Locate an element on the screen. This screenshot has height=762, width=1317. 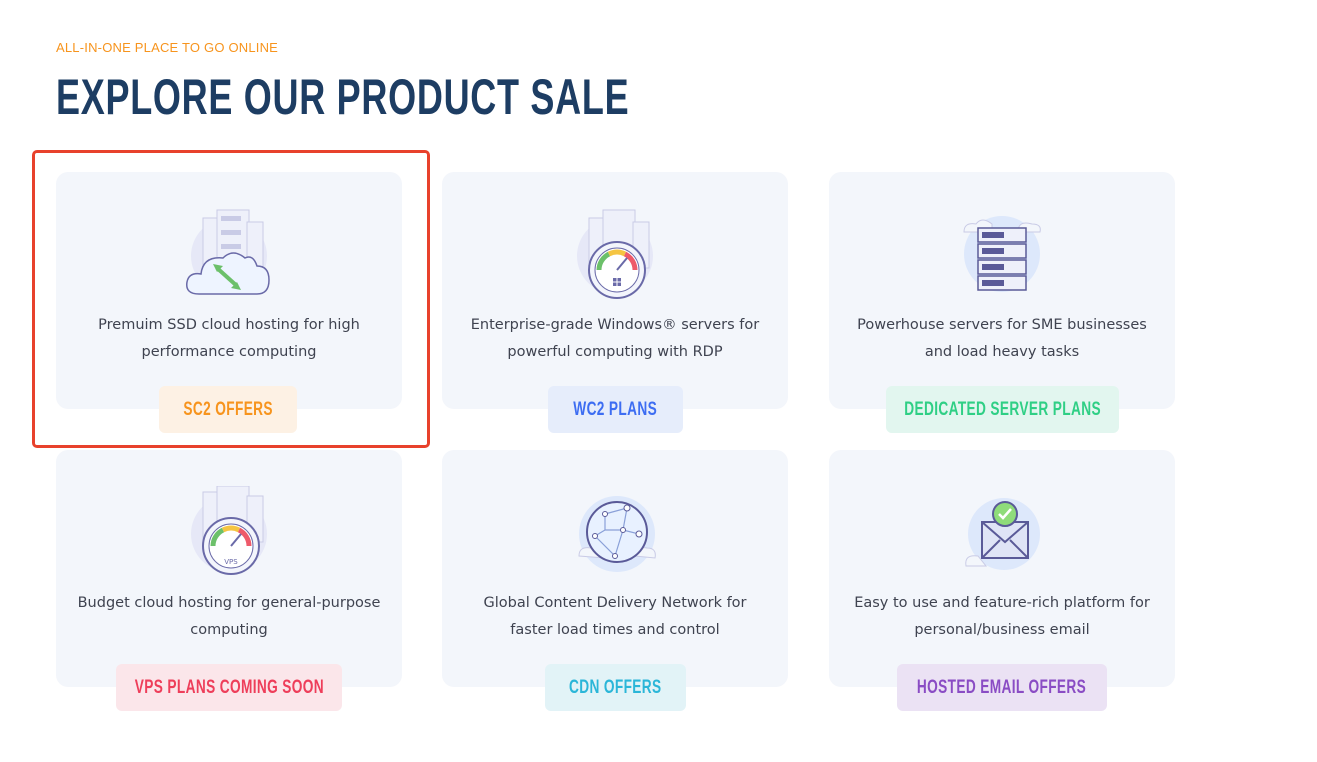
button-label: HOSTED EMAIL OFFERS is located at coordinates (1002, 687).